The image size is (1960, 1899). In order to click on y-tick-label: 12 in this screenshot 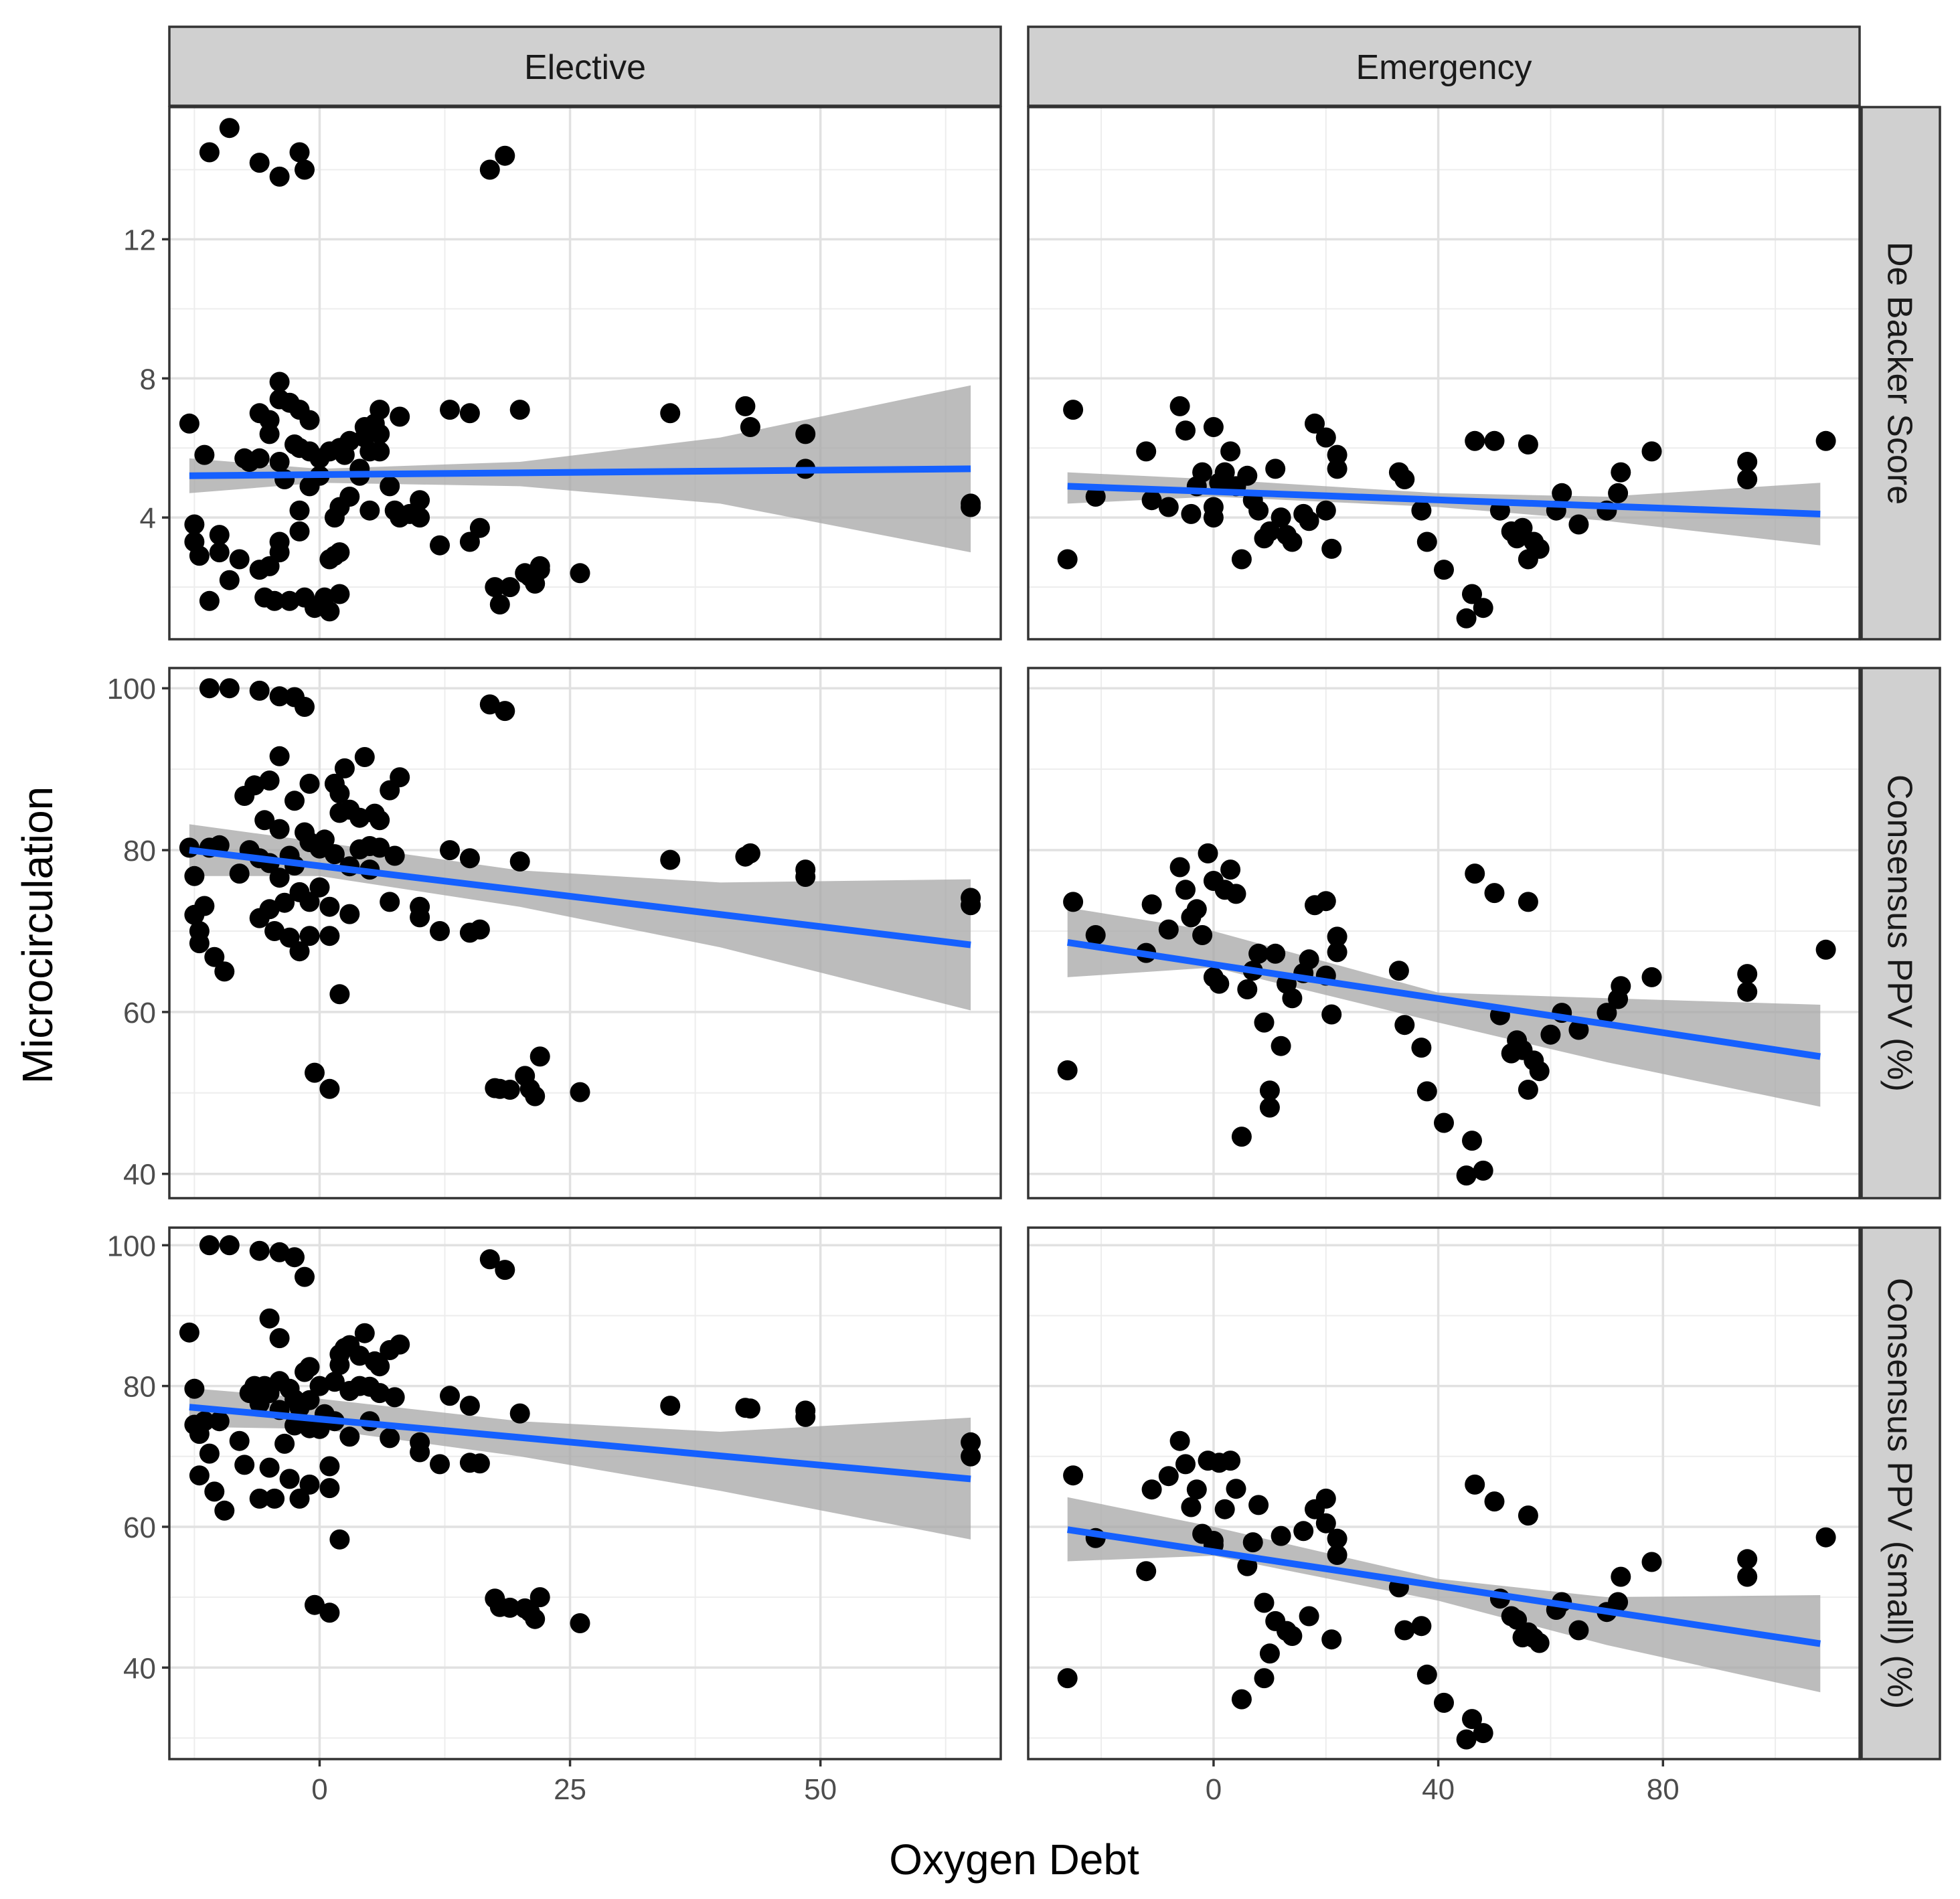, I will do `click(139, 240)`.